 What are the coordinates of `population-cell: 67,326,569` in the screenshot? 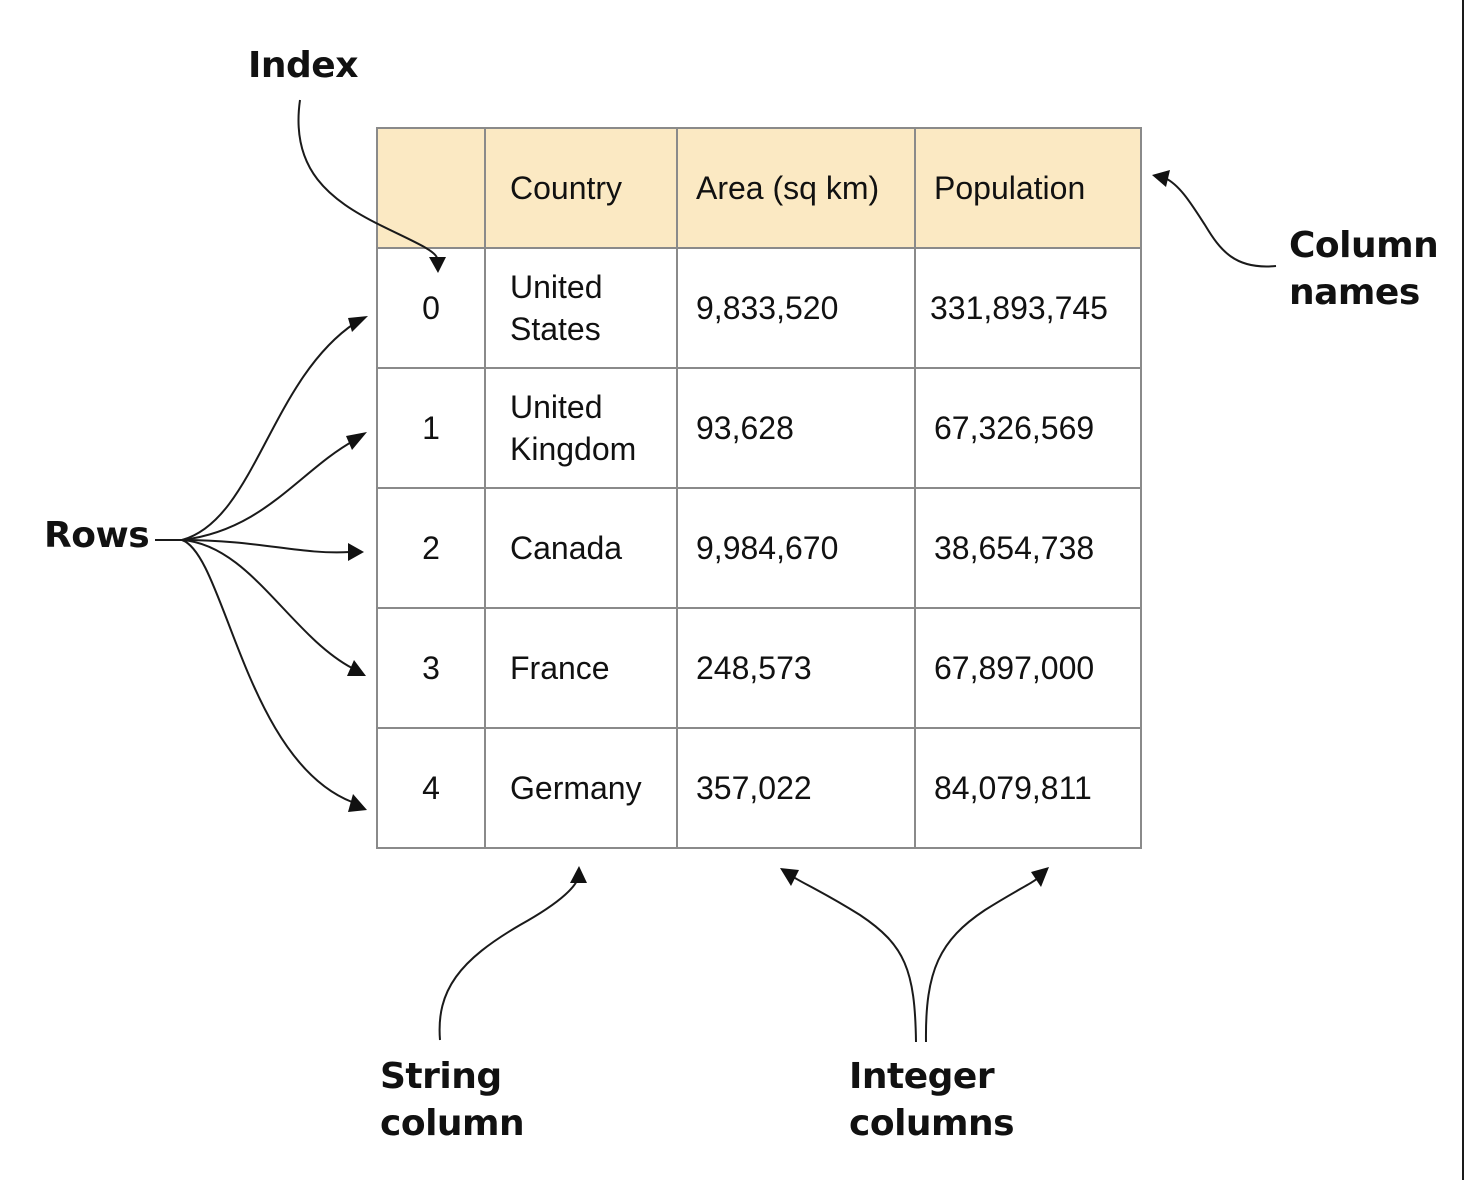 It's located at (1028, 428).